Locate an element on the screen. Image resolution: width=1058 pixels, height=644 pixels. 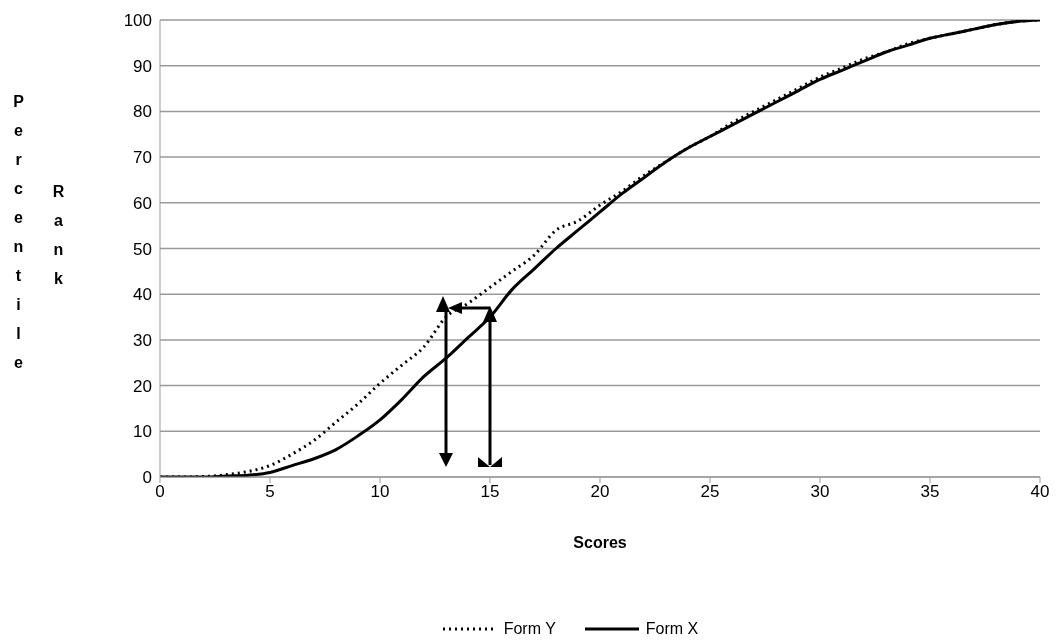
x-tick-label: 10 is located at coordinates (380, 492).